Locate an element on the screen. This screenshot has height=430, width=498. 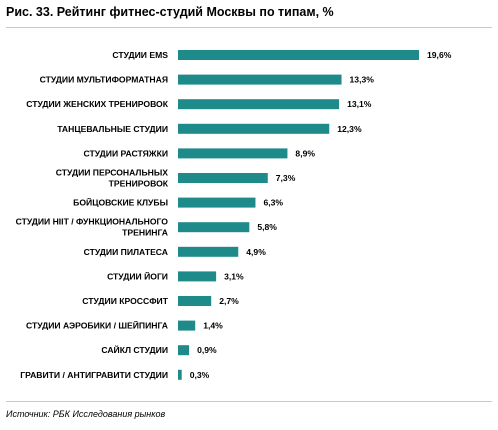
value-label: 13,3% is located at coordinates (362, 80).